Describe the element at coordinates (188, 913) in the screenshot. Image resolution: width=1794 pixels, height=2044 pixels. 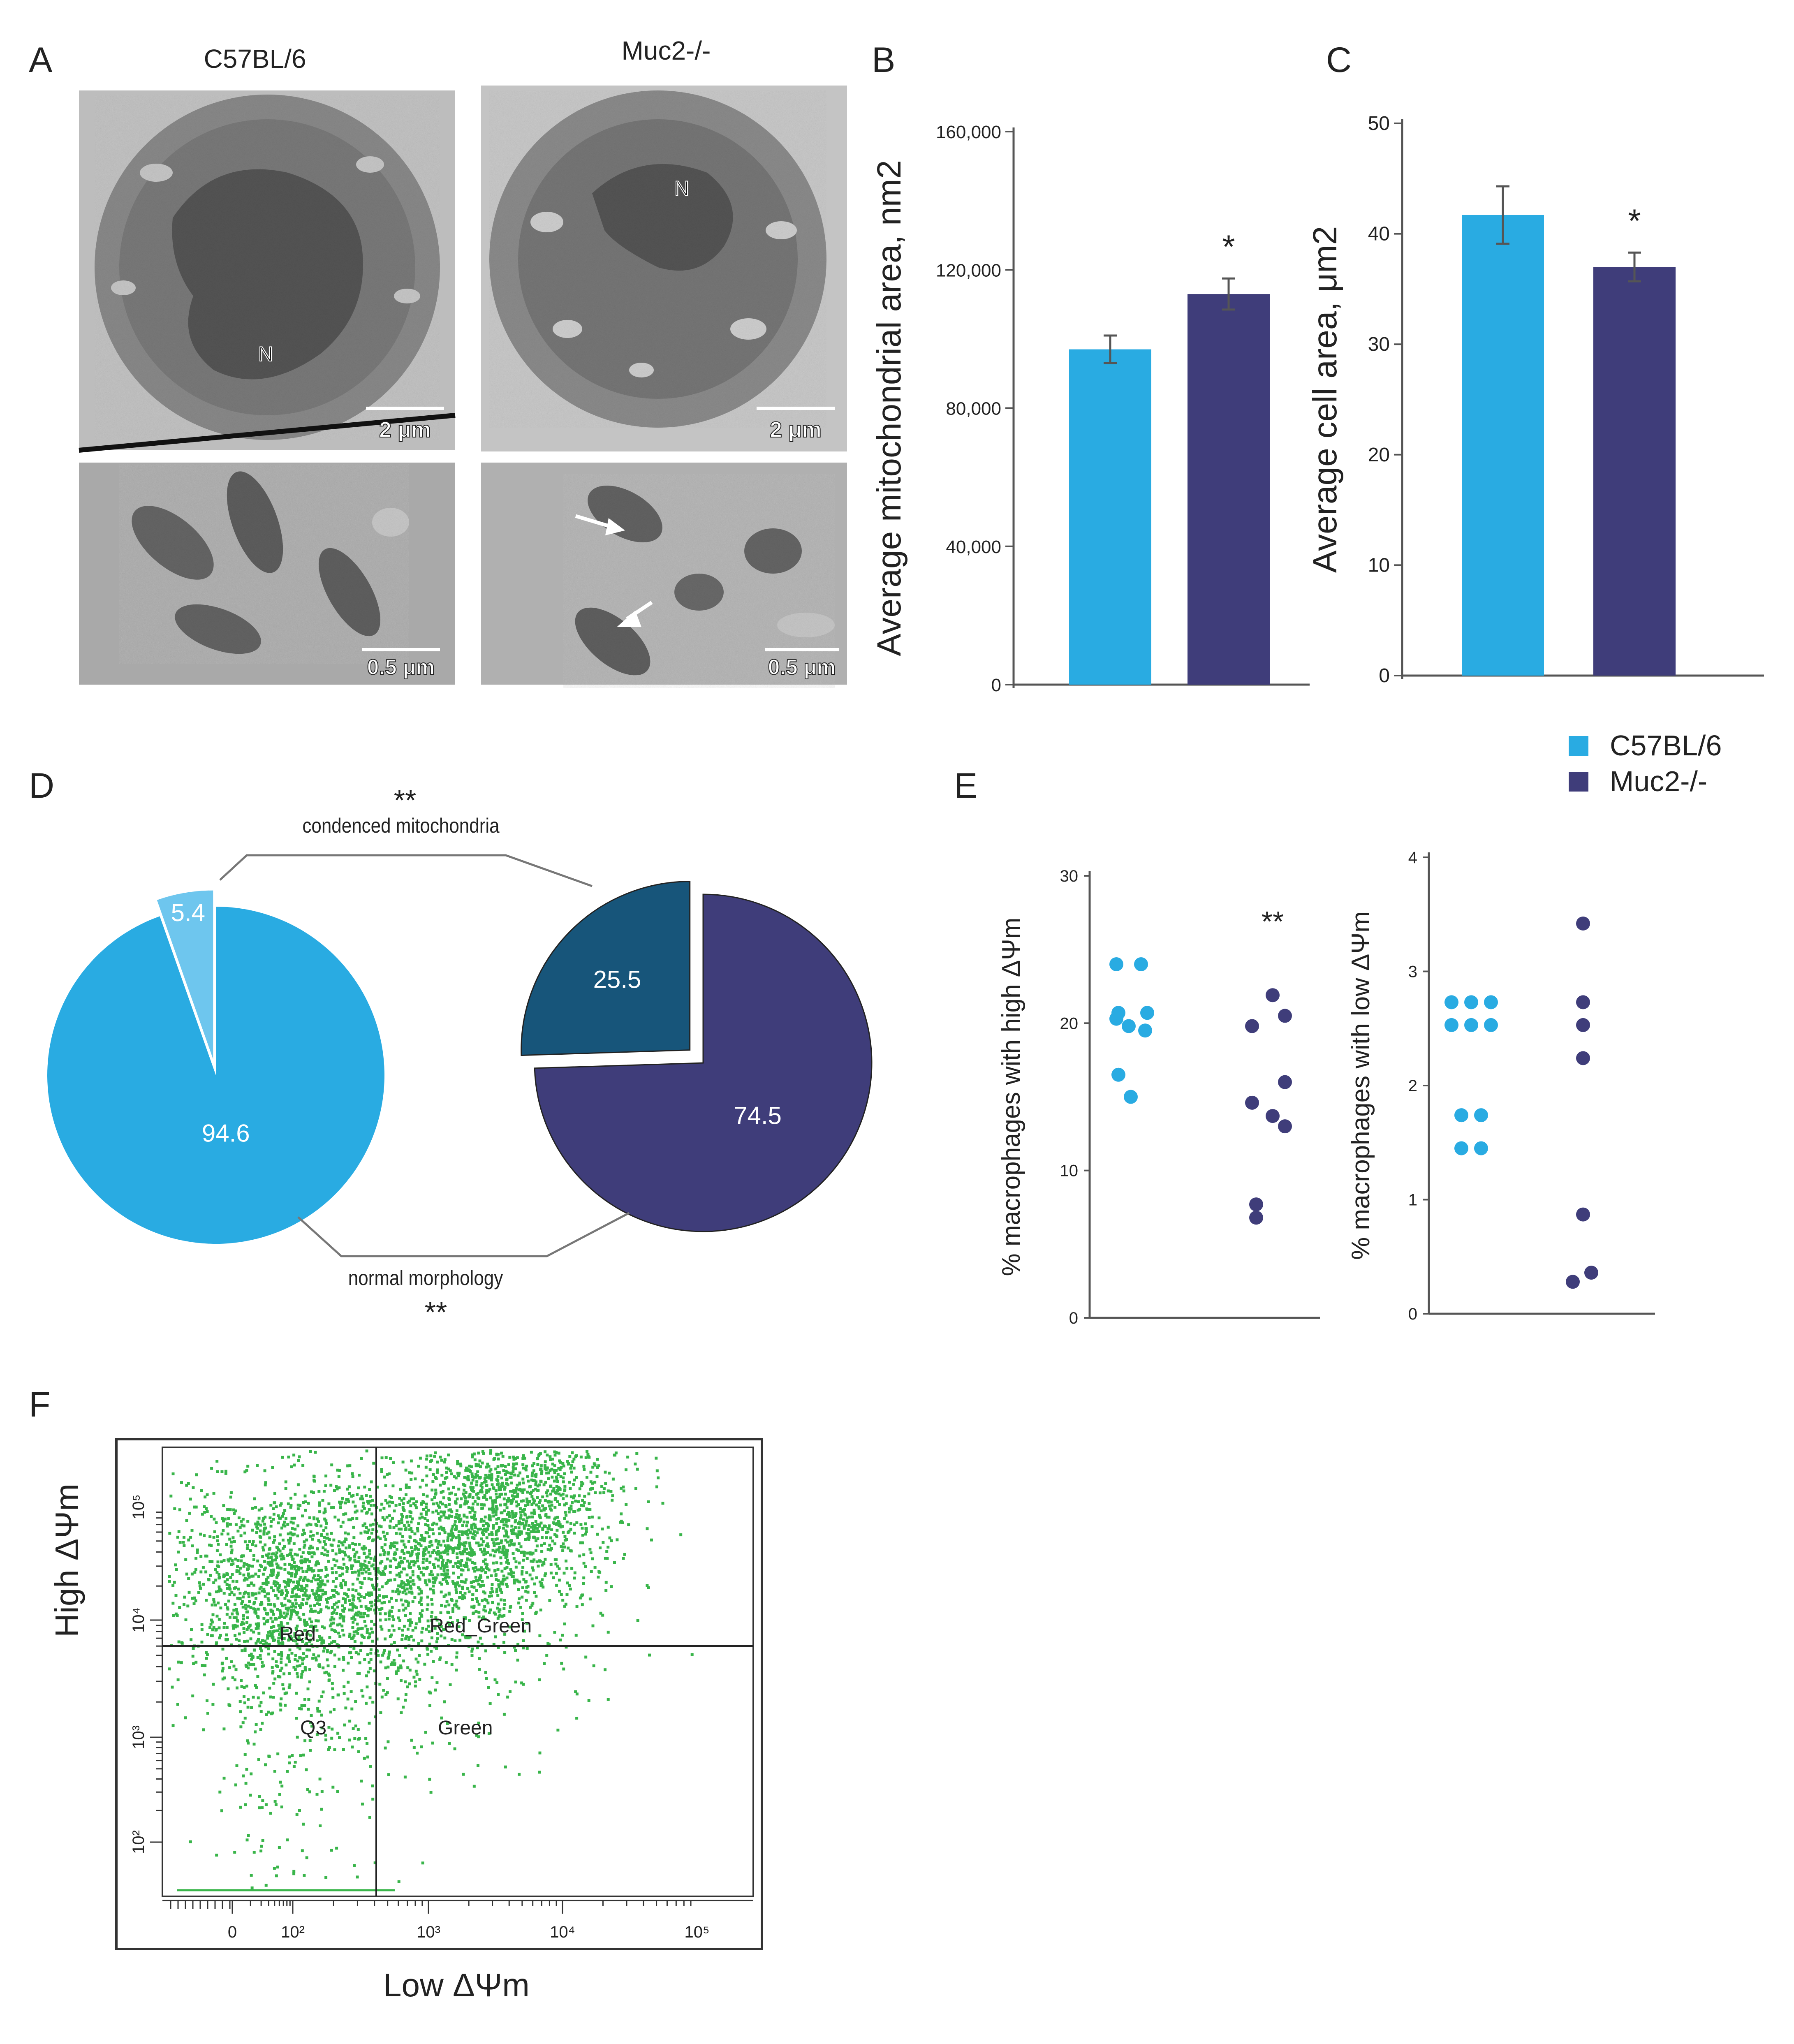
I see `pie-label: 5.4` at that location.